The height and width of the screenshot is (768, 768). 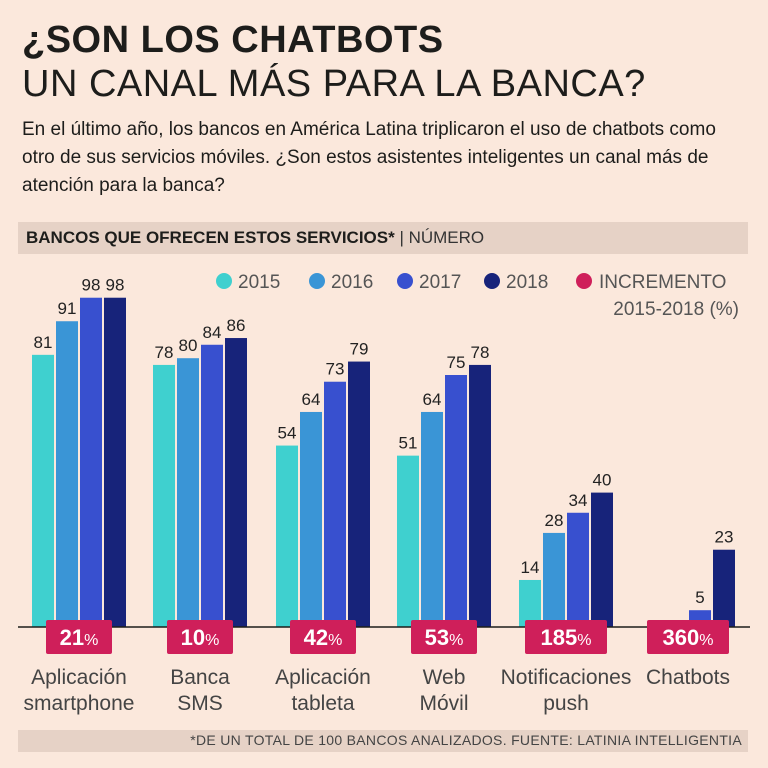 I want to click on bar-1-2017, so click(x=212, y=485).